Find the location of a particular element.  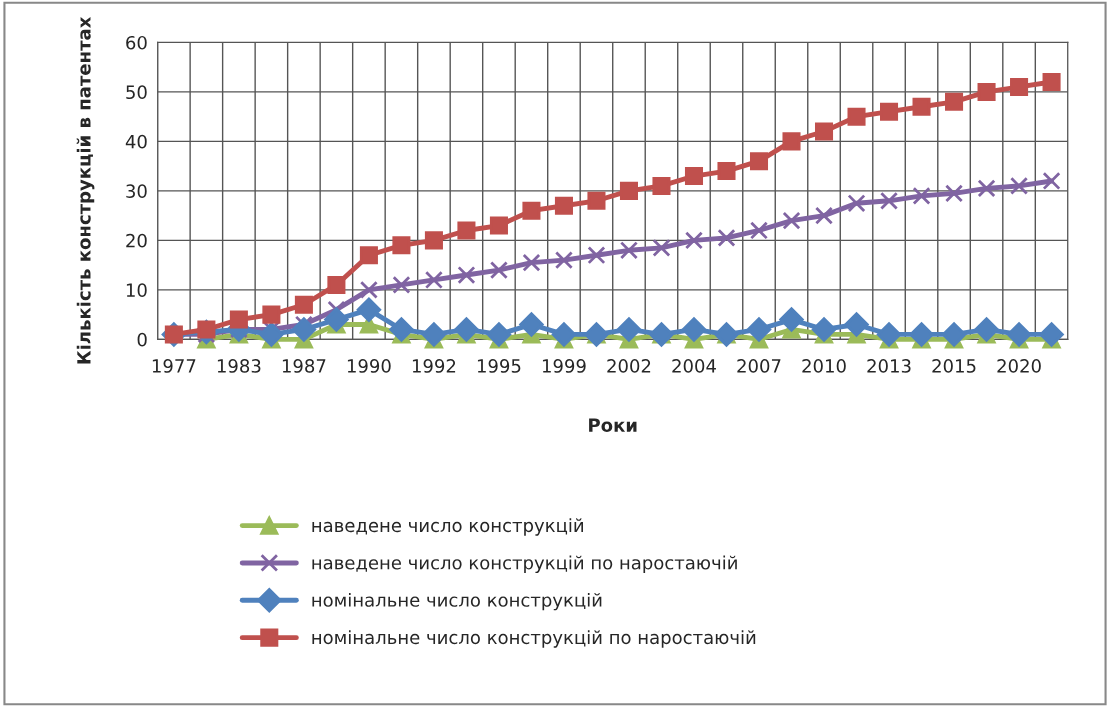

x-tick-label: 2007 is located at coordinates (759, 366).